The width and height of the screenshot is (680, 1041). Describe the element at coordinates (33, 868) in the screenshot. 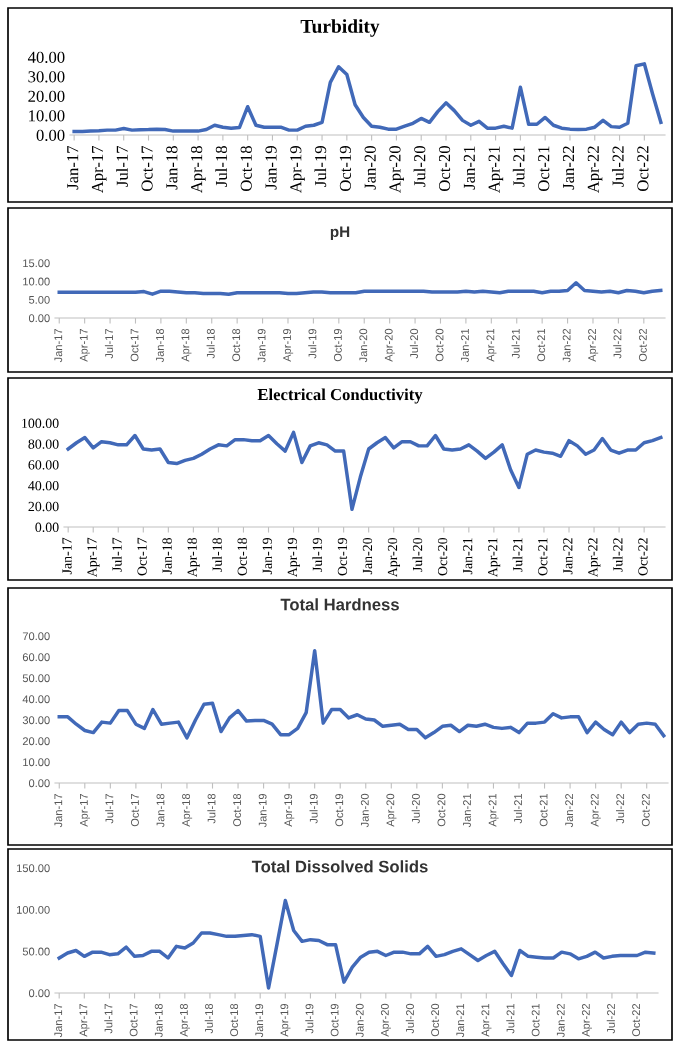

I see `y-tick-label: 150.00` at that location.